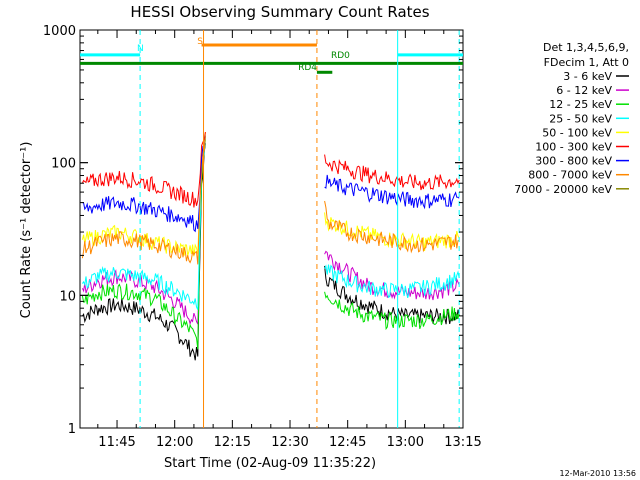  What do you see at coordinates (174, 442) in the screenshot?
I see `x-tick-label: 12:00` at bounding box center [174, 442].